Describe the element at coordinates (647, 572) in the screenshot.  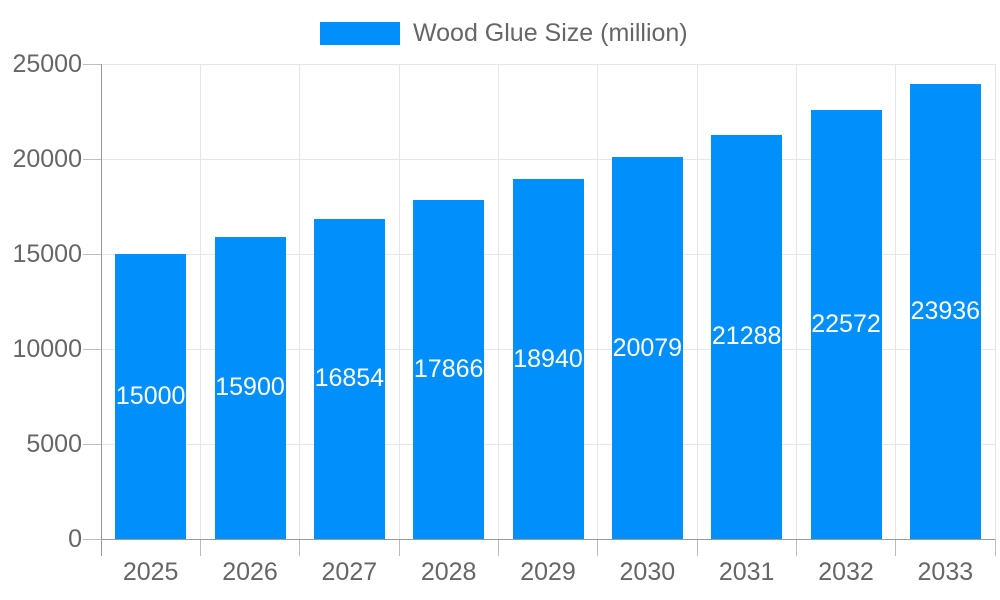
I see `x-tick-label: 2030` at that location.